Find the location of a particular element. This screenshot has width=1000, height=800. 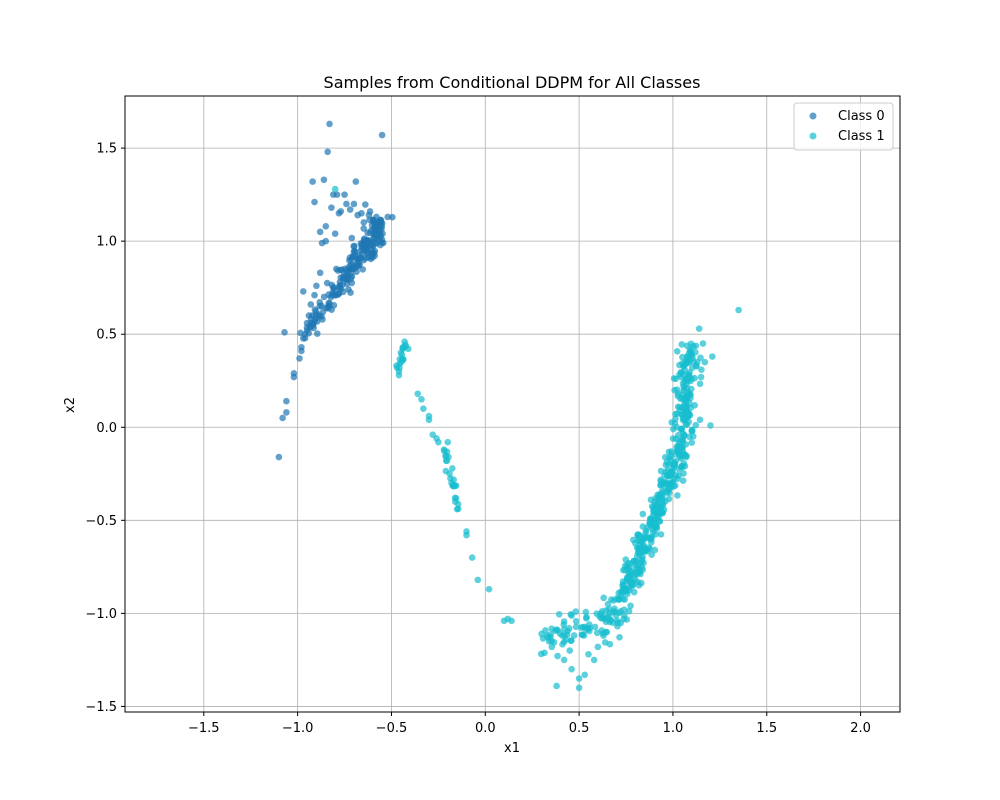

y-tick-label: 0.0 is located at coordinates (106, 428).